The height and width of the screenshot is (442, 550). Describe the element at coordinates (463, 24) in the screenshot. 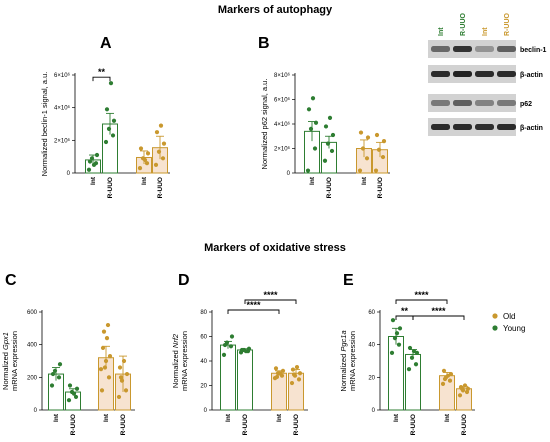

I see `blot-lane-label: R-UUO` at that location.